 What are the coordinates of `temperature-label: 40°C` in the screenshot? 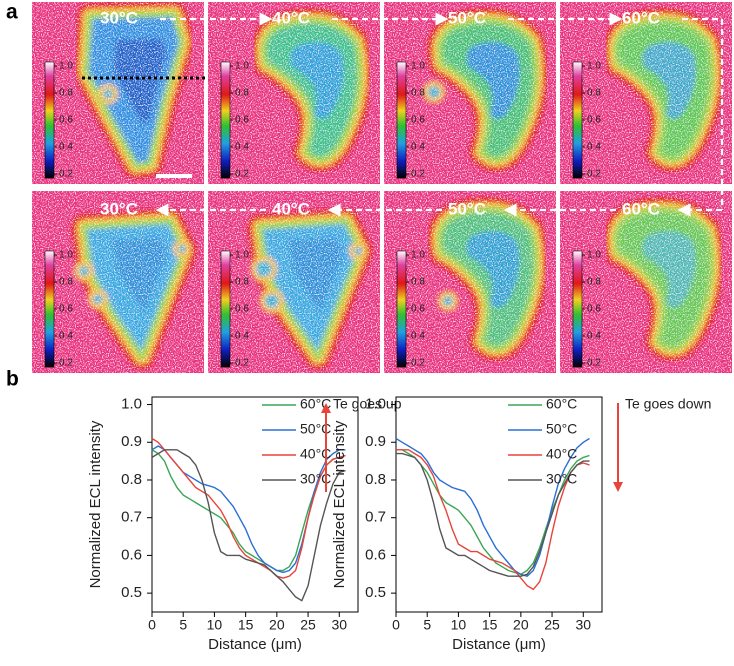 It's located at (291, 208).